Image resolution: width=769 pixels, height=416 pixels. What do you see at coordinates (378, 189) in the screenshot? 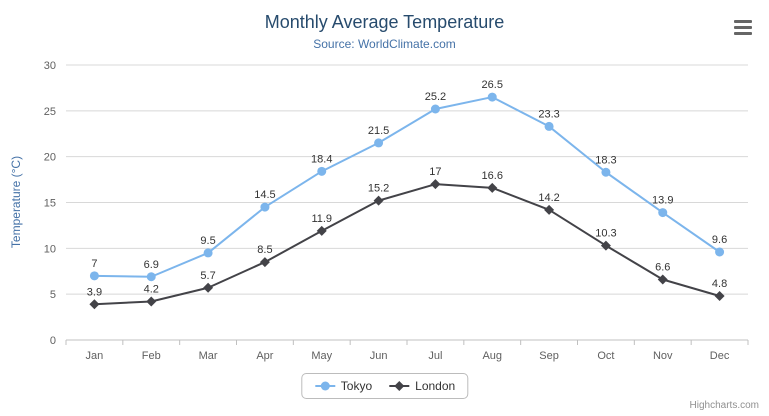
I see `data-label: 15.2` at bounding box center [378, 189].